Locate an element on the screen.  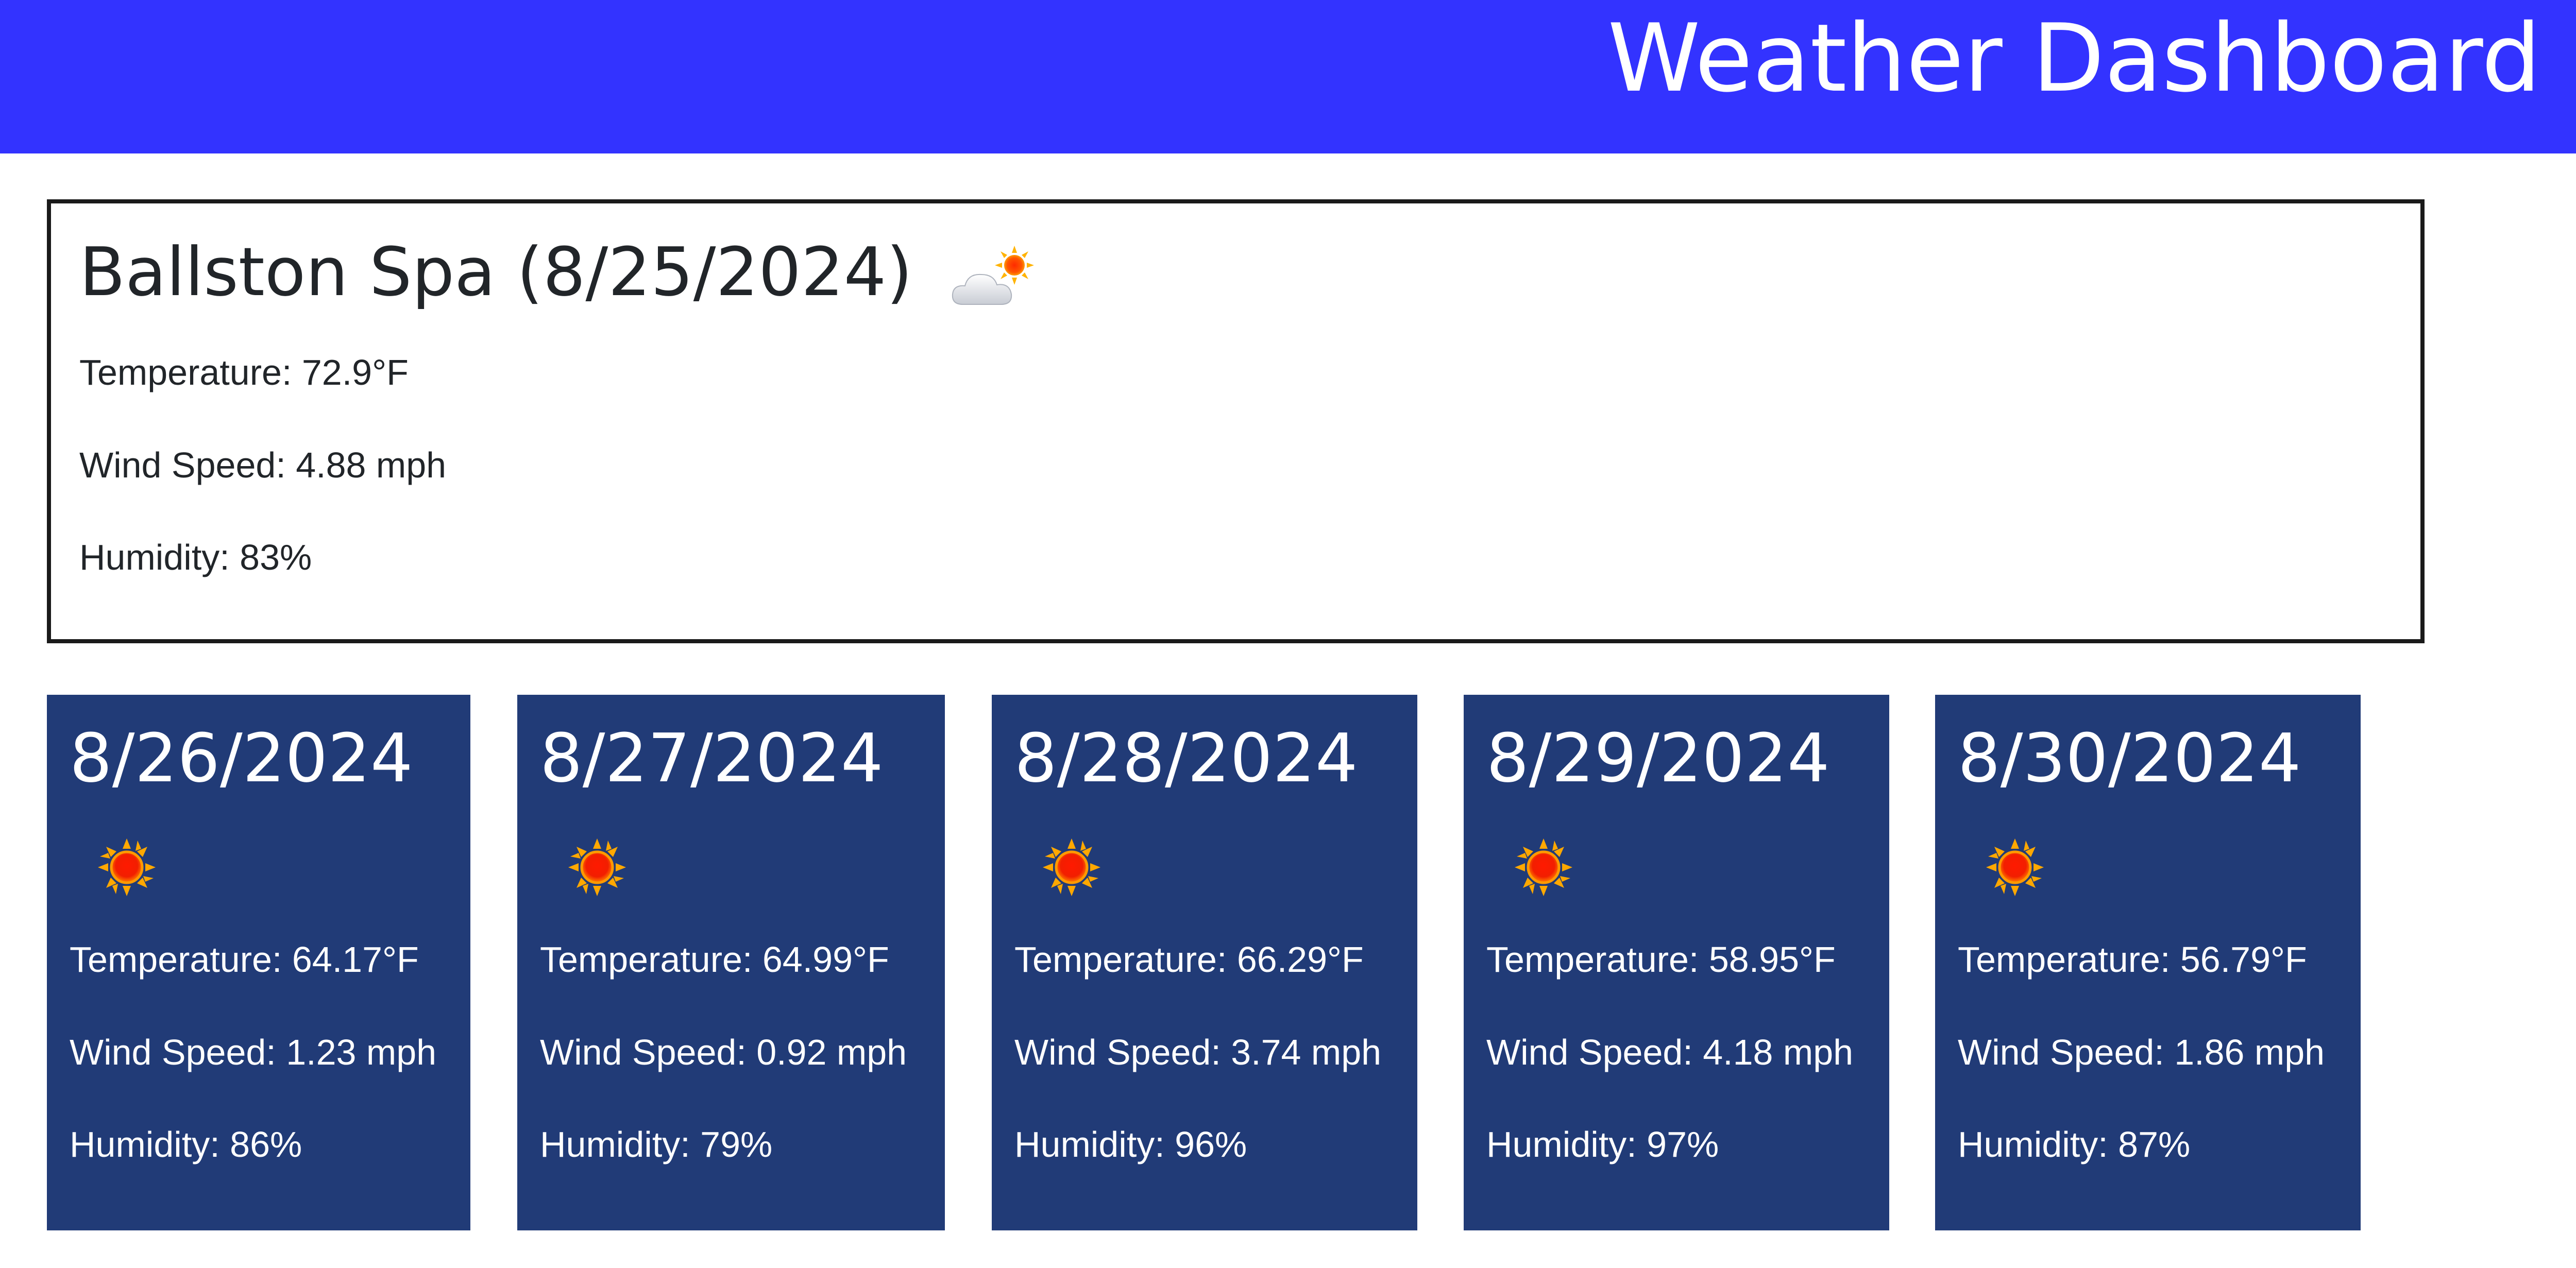
page-title: Weather Dashboard is located at coordinates (2074, 58).